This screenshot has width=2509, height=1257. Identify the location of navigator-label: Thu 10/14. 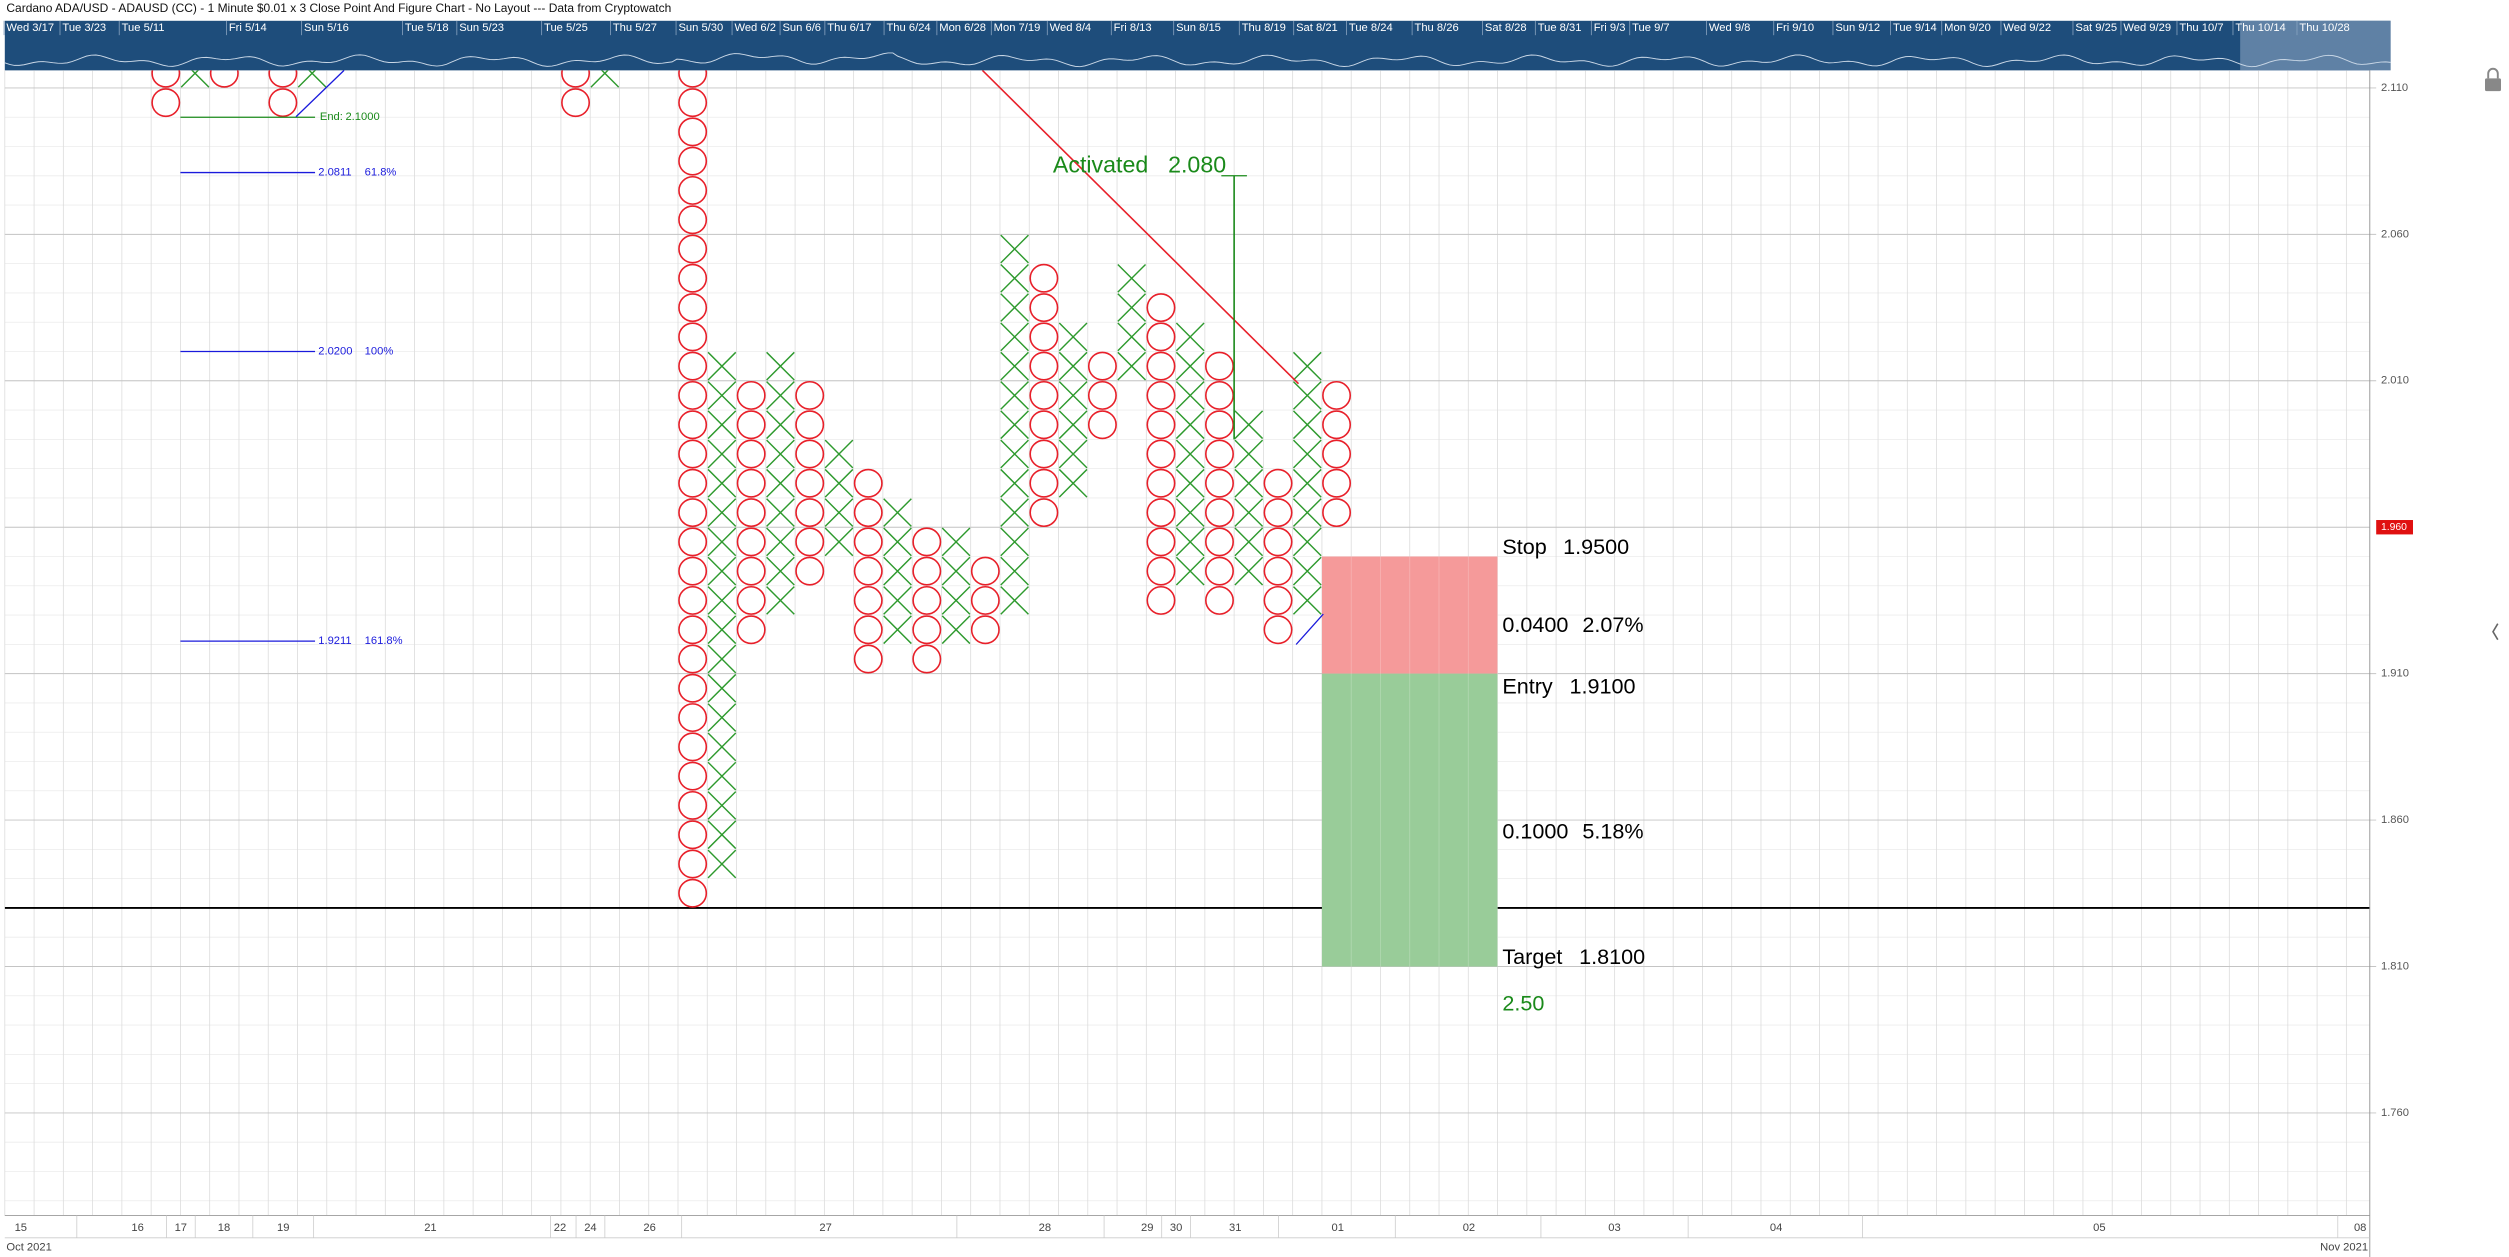
(2260, 28).